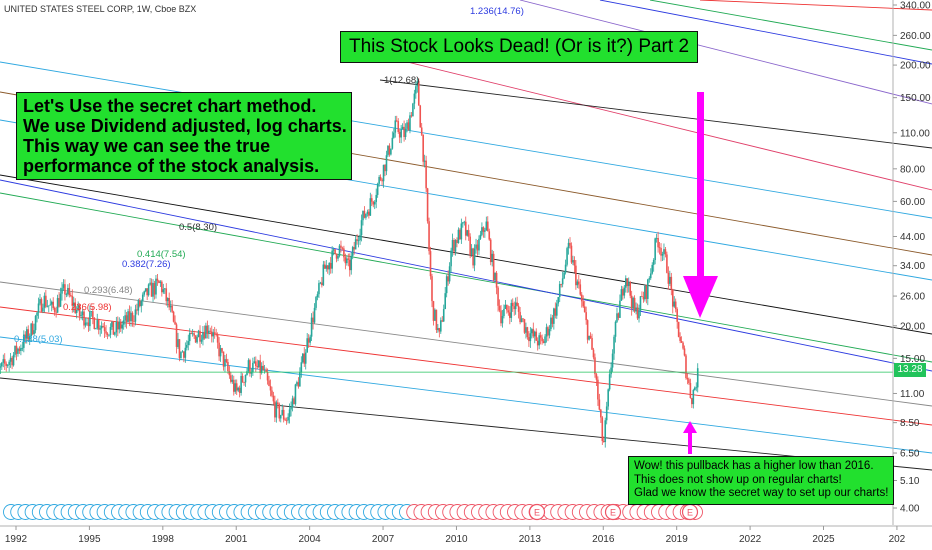  What do you see at coordinates (310, 539) in the screenshot?
I see `x-tick-label: 2004` at bounding box center [310, 539].